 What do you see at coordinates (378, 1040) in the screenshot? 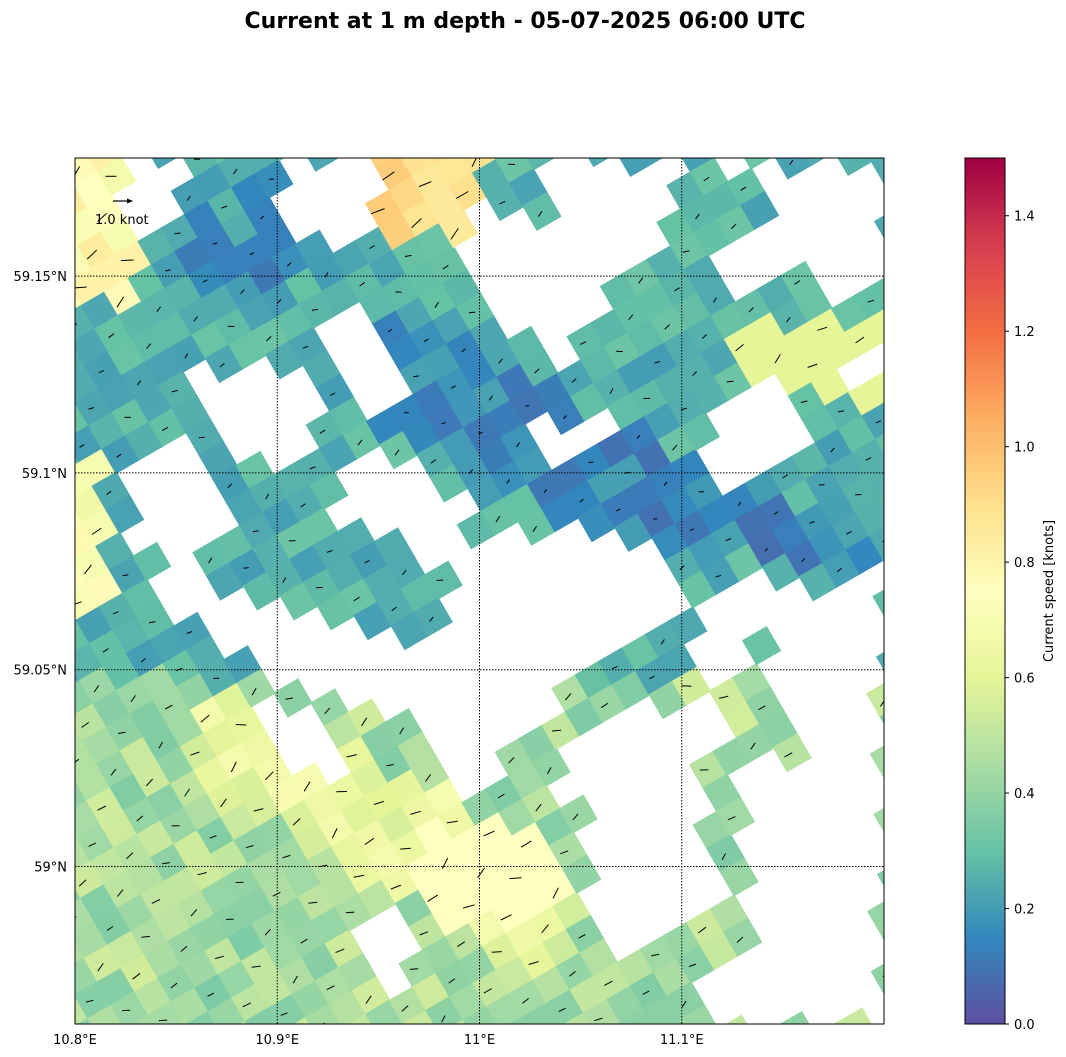
I see `x-axis: 10.8°E 10.9°E 11°E 11.1°E` at bounding box center [378, 1040].